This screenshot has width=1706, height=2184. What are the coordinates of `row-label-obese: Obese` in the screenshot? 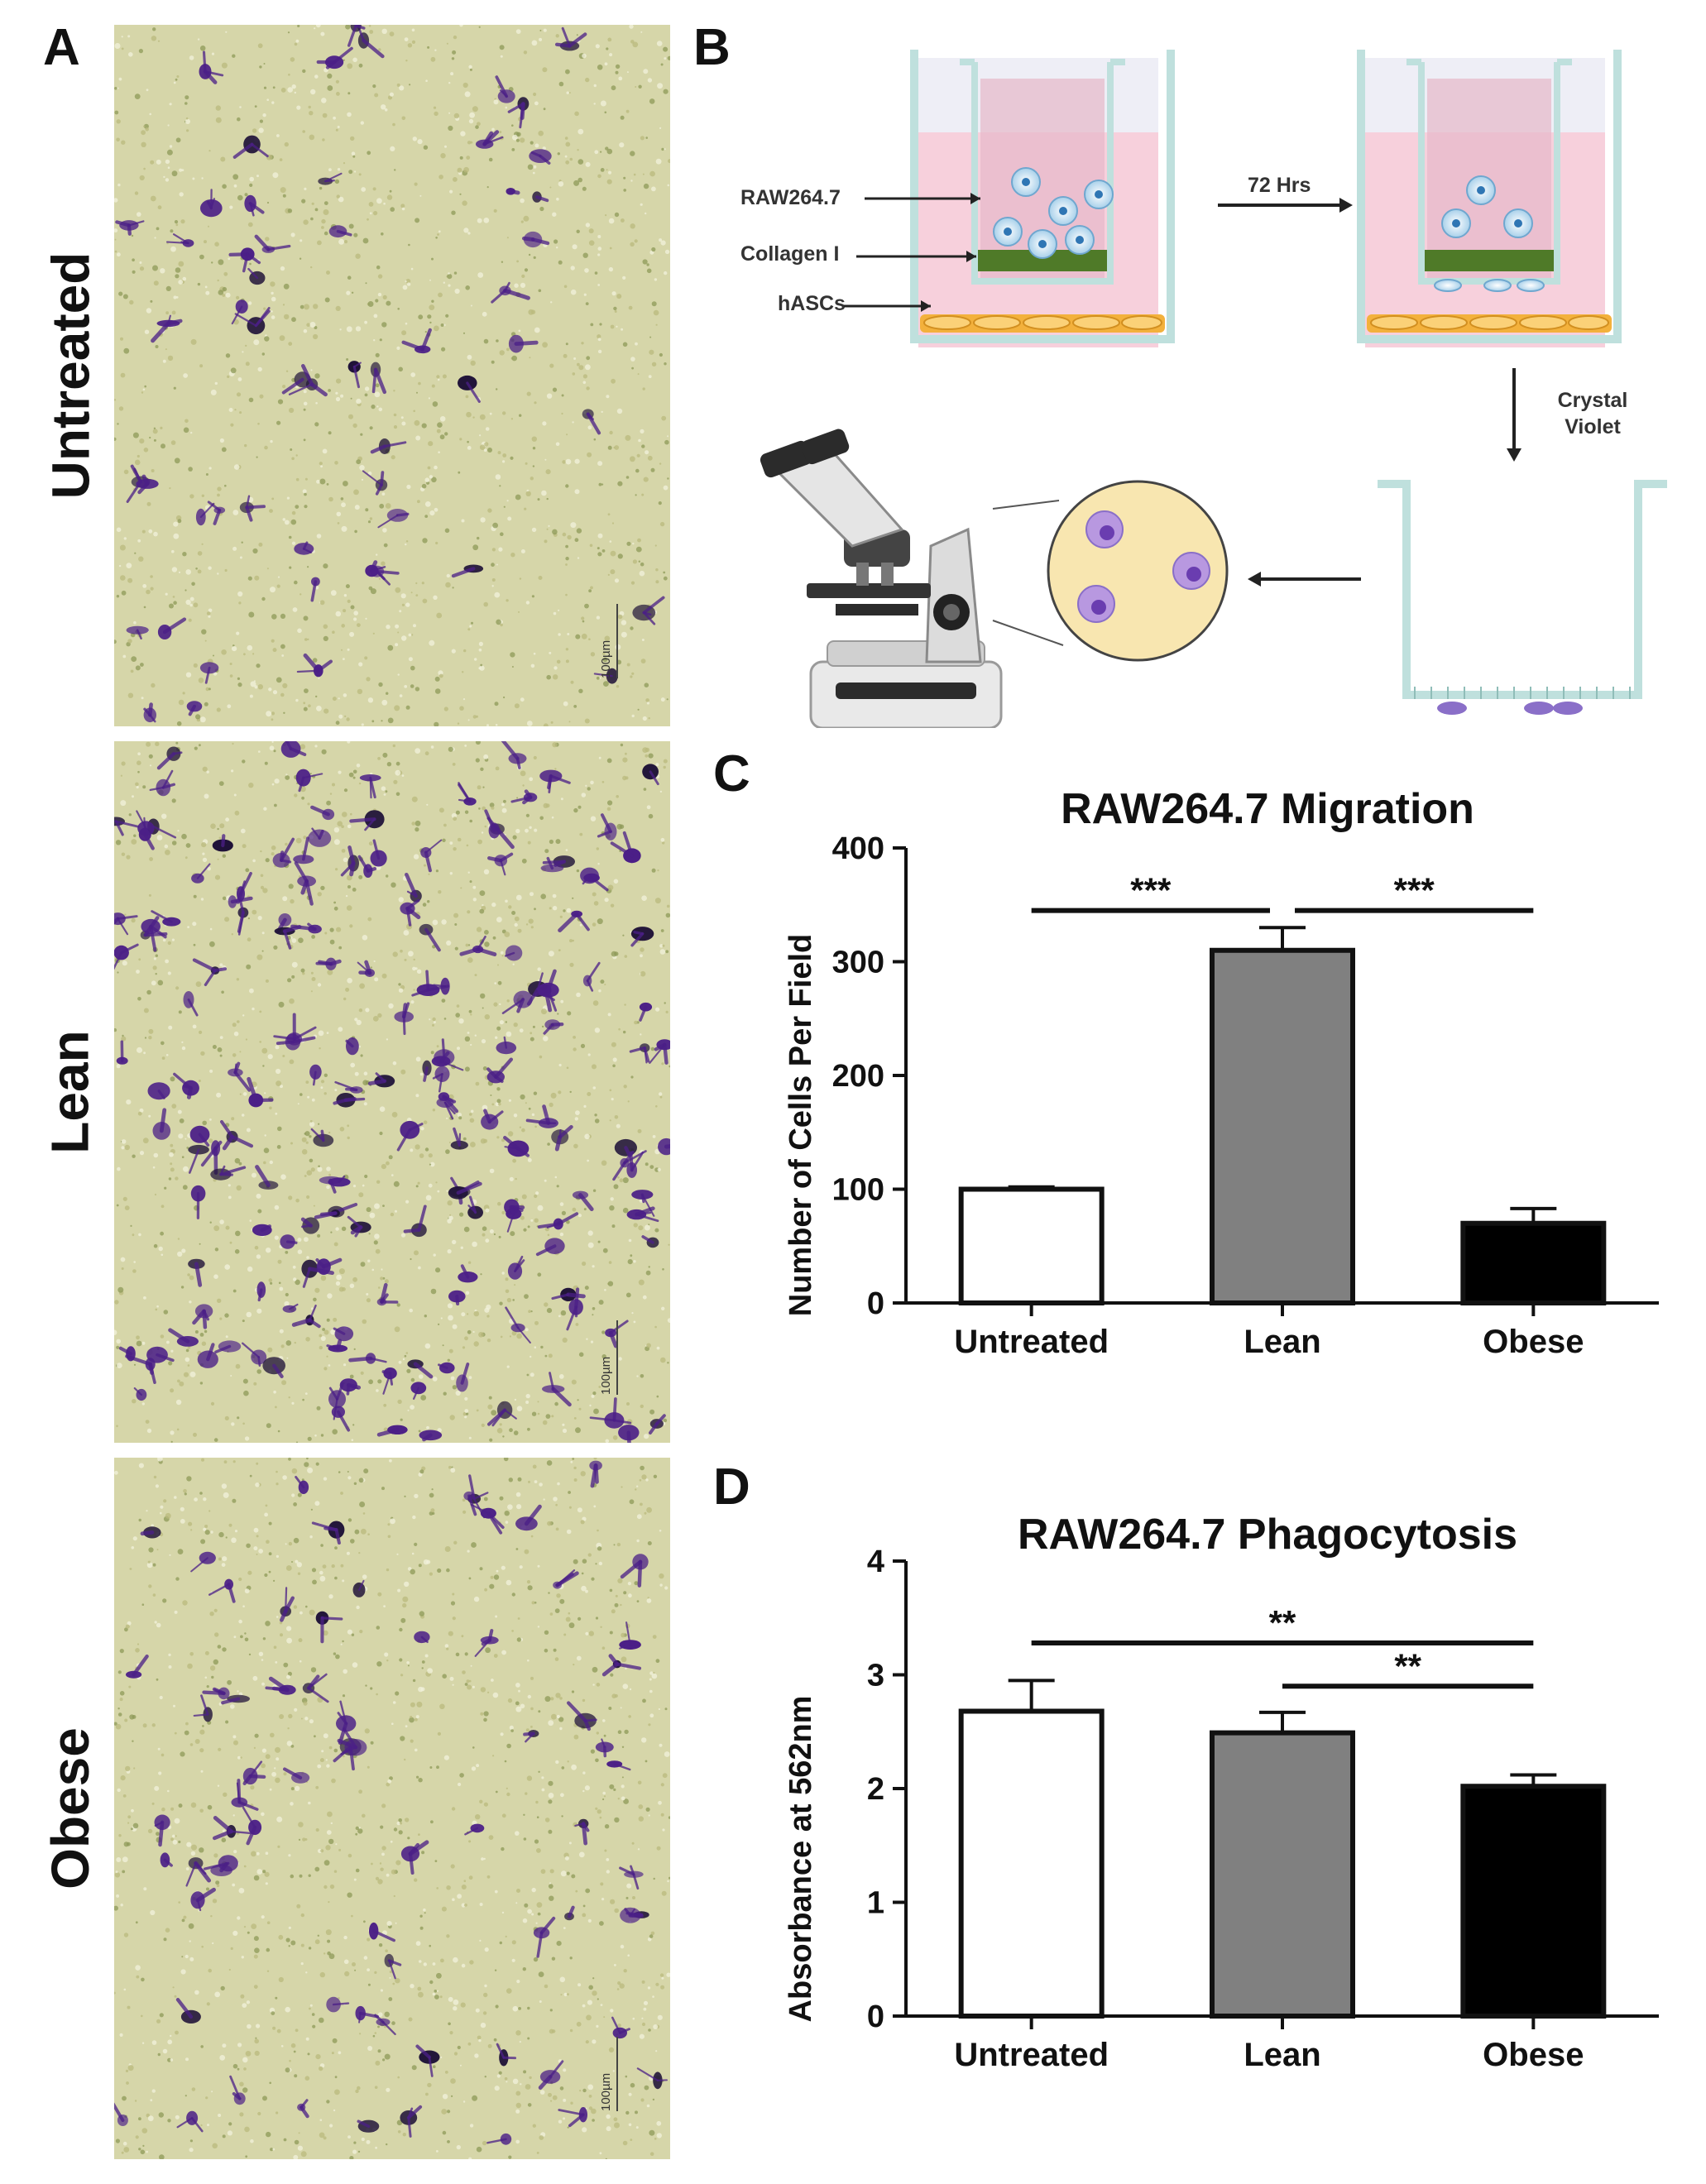 It's located at (71, 1808).